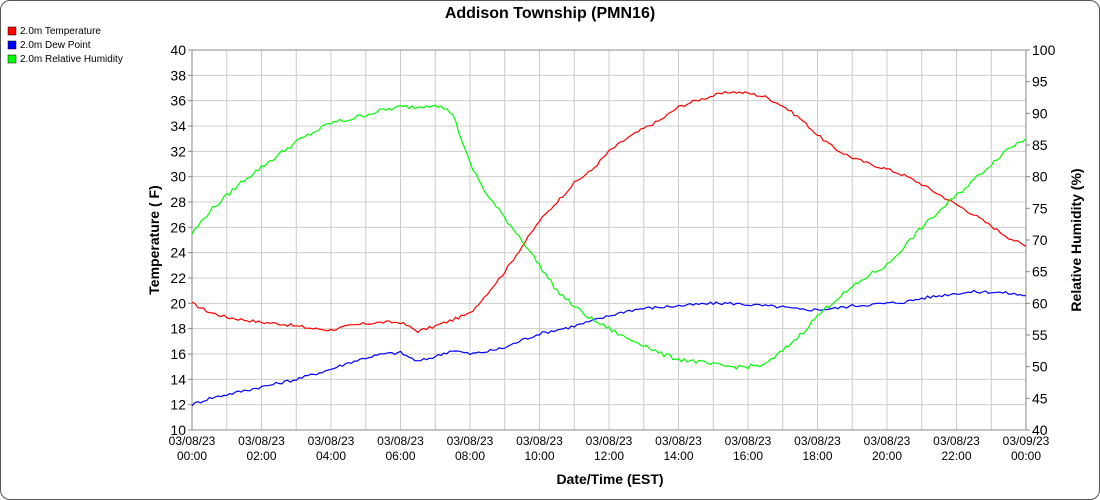 This screenshot has width=1100, height=500. I want to click on x-tick-time: 14:00, so click(678, 456).